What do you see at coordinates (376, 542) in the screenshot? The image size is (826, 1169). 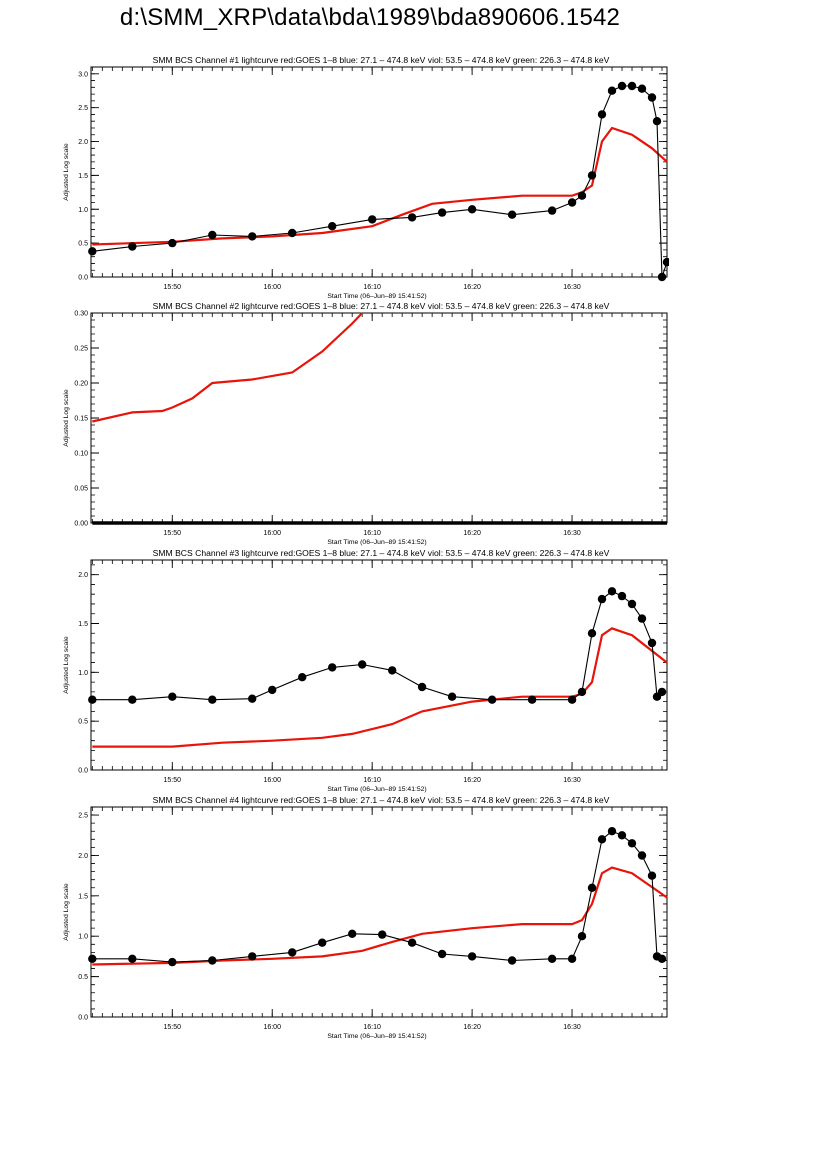 I see `x-axis-label-2: Start Time (06–Jun–89 15:41:52)` at bounding box center [376, 542].